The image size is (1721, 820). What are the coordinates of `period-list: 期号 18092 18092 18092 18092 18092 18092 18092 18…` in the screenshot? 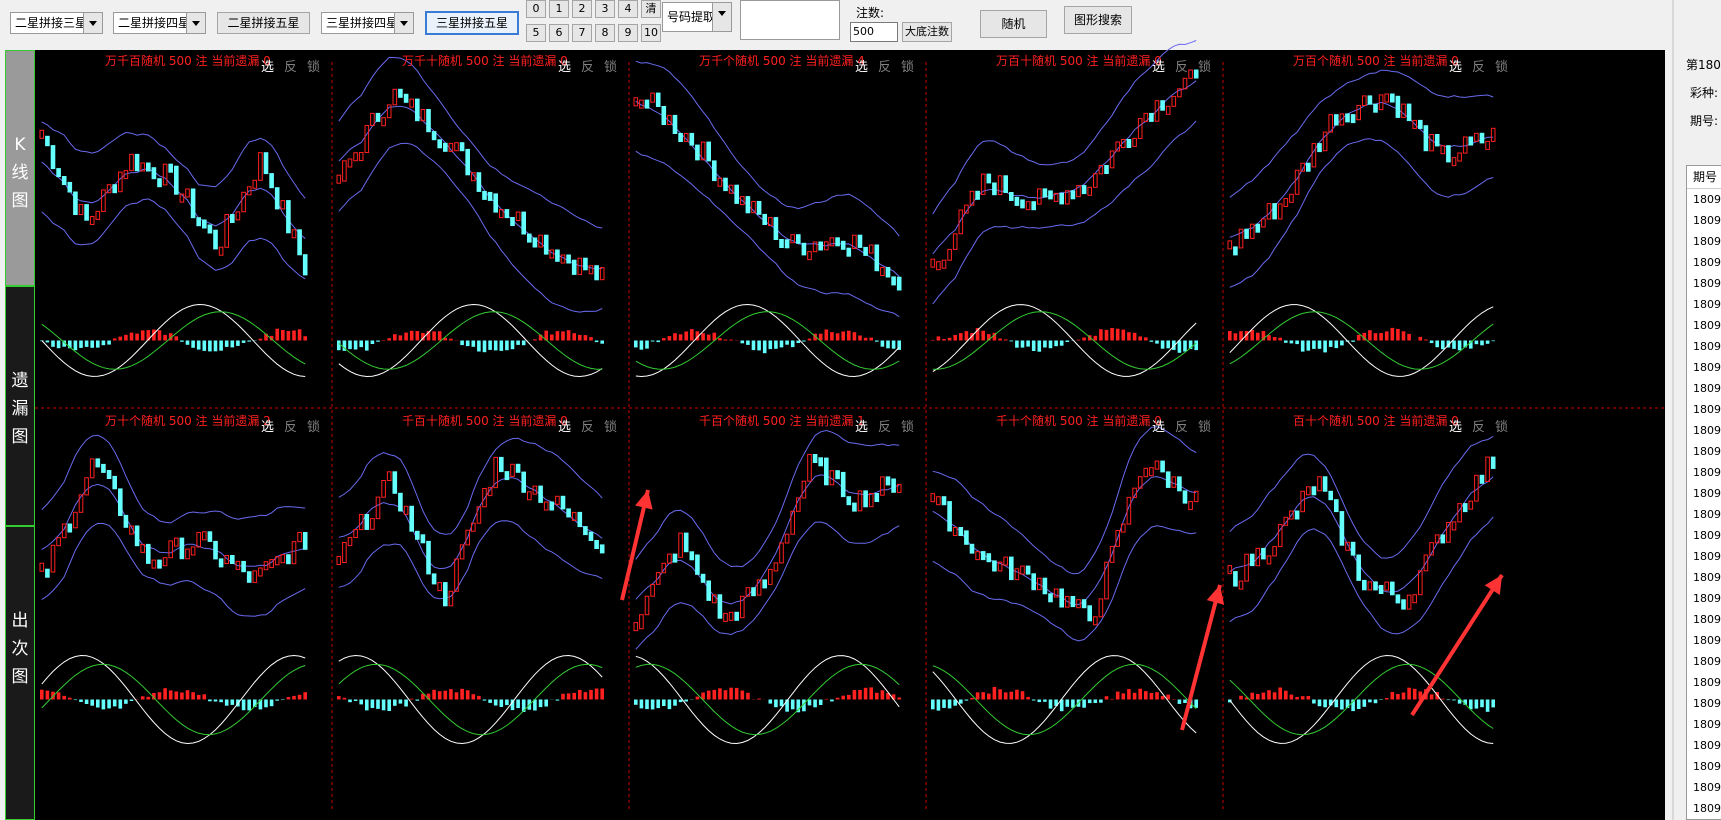 It's located at (1703, 492).